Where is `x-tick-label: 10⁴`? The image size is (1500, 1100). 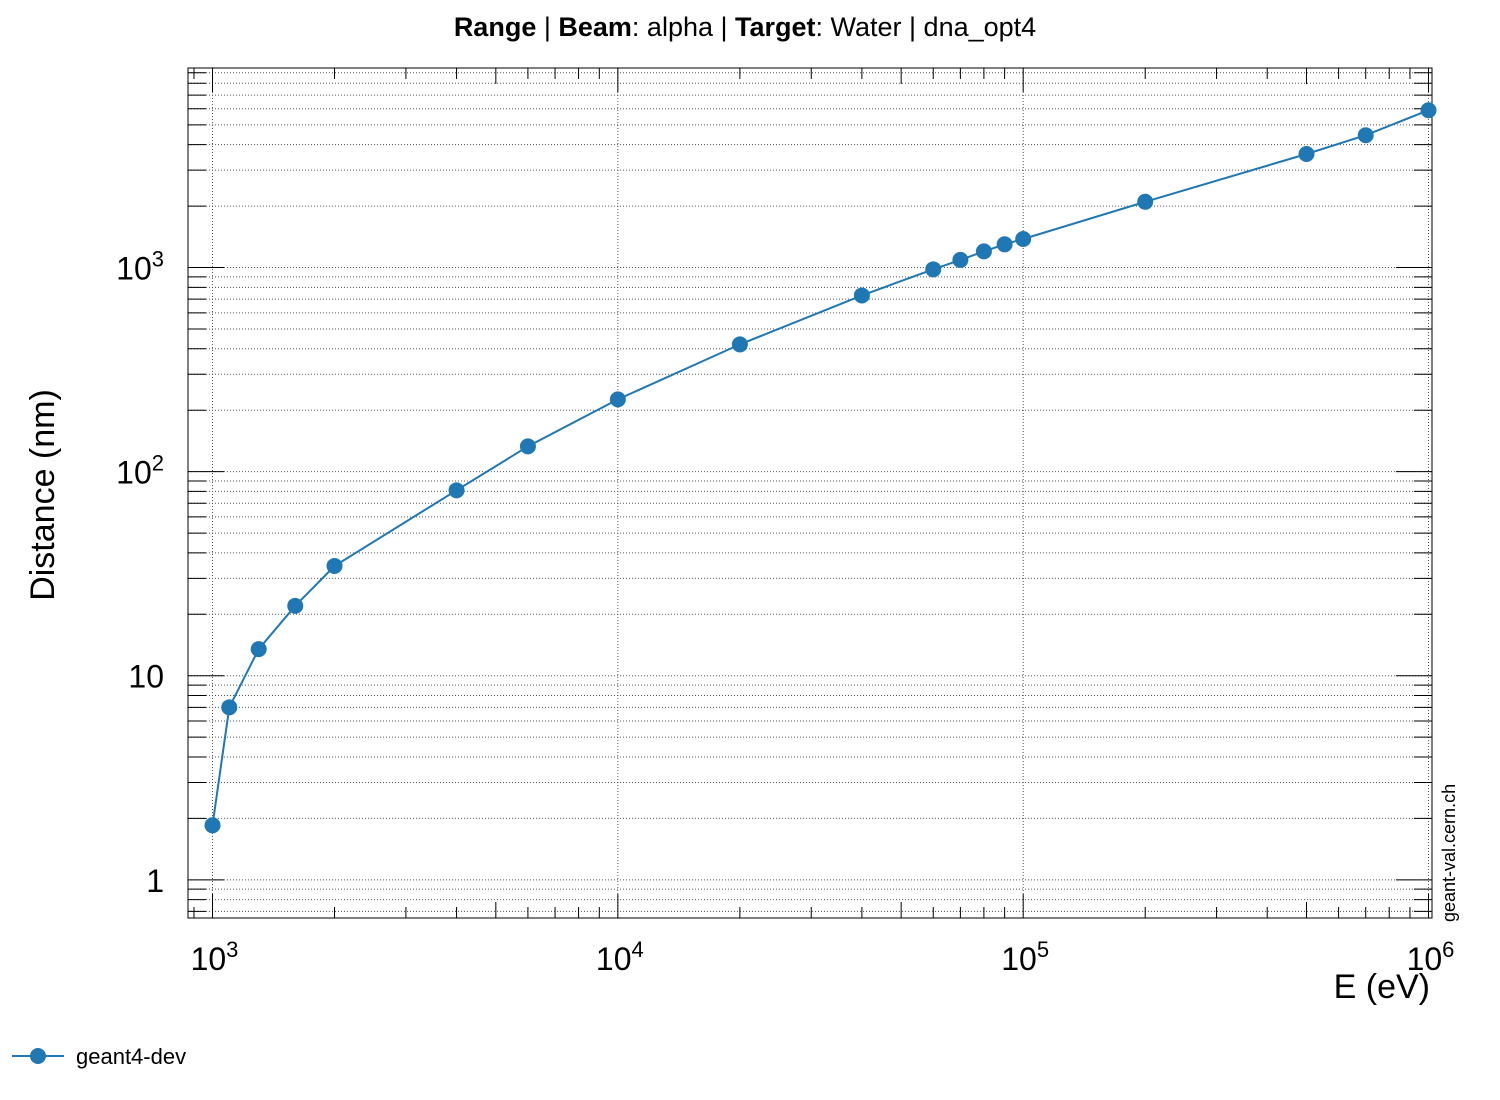
x-tick-label: 10⁴ is located at coordinates (620, 957).